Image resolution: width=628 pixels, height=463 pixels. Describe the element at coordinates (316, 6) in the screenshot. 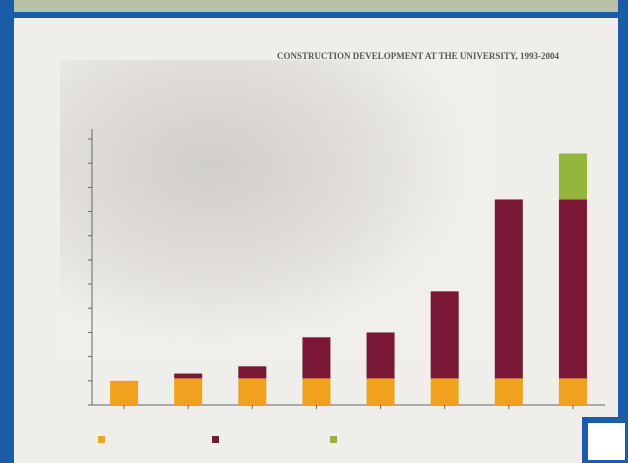

I see `top-strip` at that location.